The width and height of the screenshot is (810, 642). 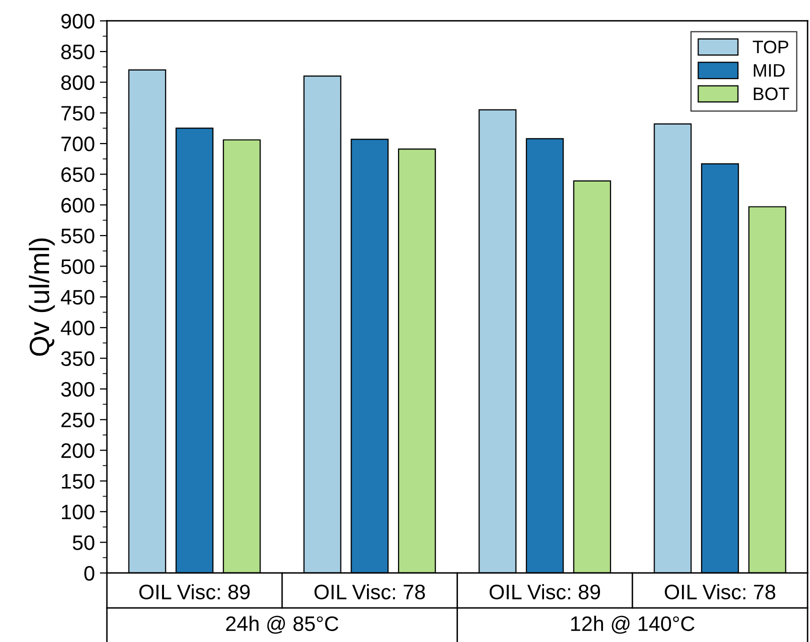 What do you see at coordinates (89, 573) in the screenshot?
I see `y-tick-label: 0` at bounding box center [89, 573].